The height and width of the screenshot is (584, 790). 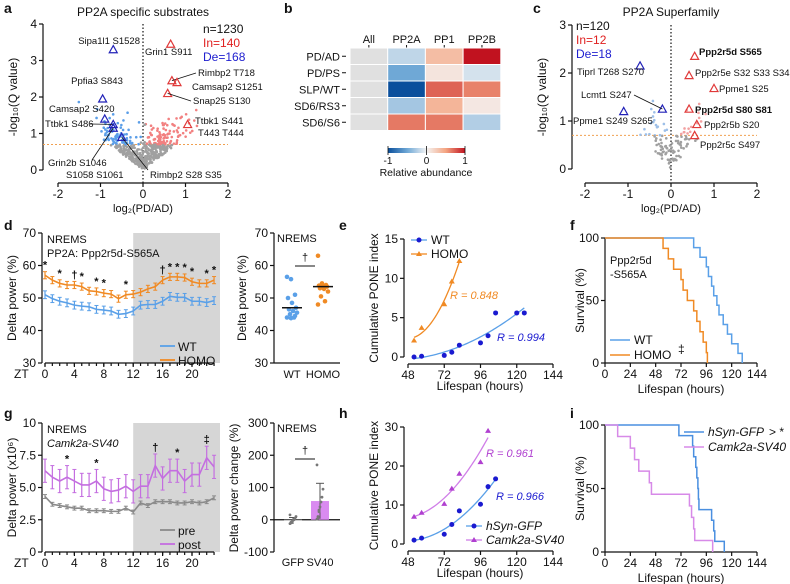 I want to click on y-axis-label: Delta power (x10⁶), so click(x=12, y=488).